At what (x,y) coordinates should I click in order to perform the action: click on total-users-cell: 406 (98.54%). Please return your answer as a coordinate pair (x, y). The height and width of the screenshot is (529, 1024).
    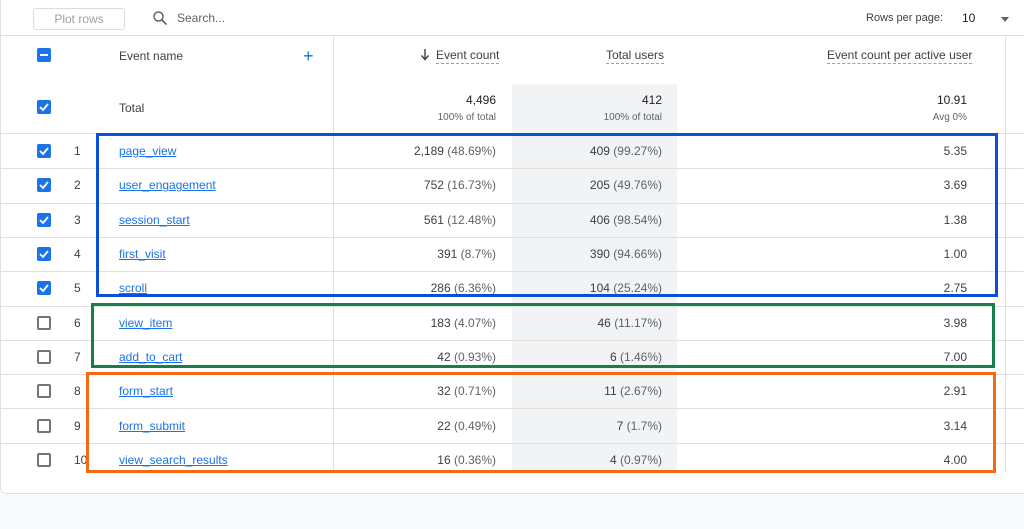
    Looking at the image, I should click on (626, 220).